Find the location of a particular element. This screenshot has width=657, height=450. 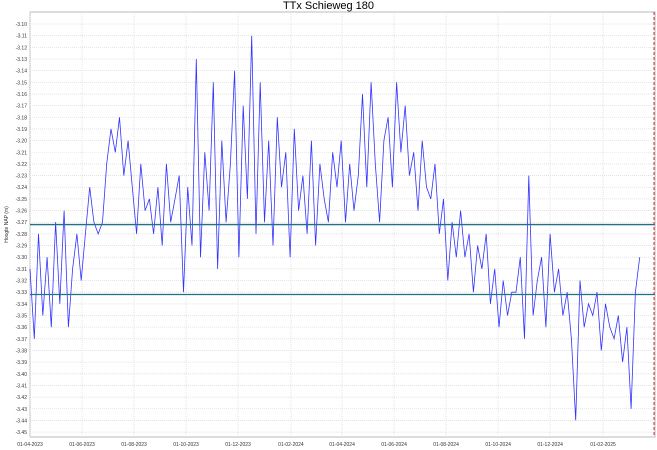

y-tick-label: -3.38 is located at coordinates (22, 351).